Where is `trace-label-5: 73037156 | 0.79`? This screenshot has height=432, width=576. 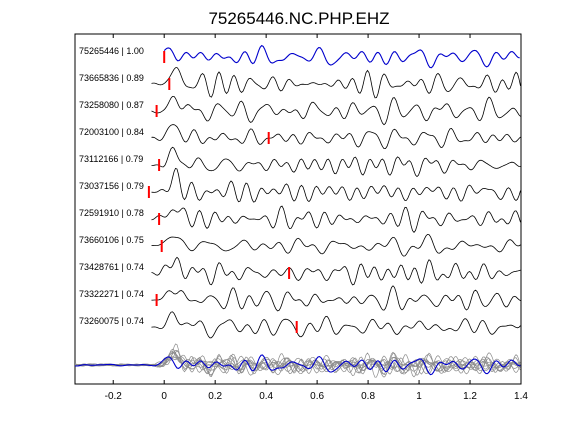 trace-label-5: 73037156 | 0.79 is located at coordinates (111, 186).